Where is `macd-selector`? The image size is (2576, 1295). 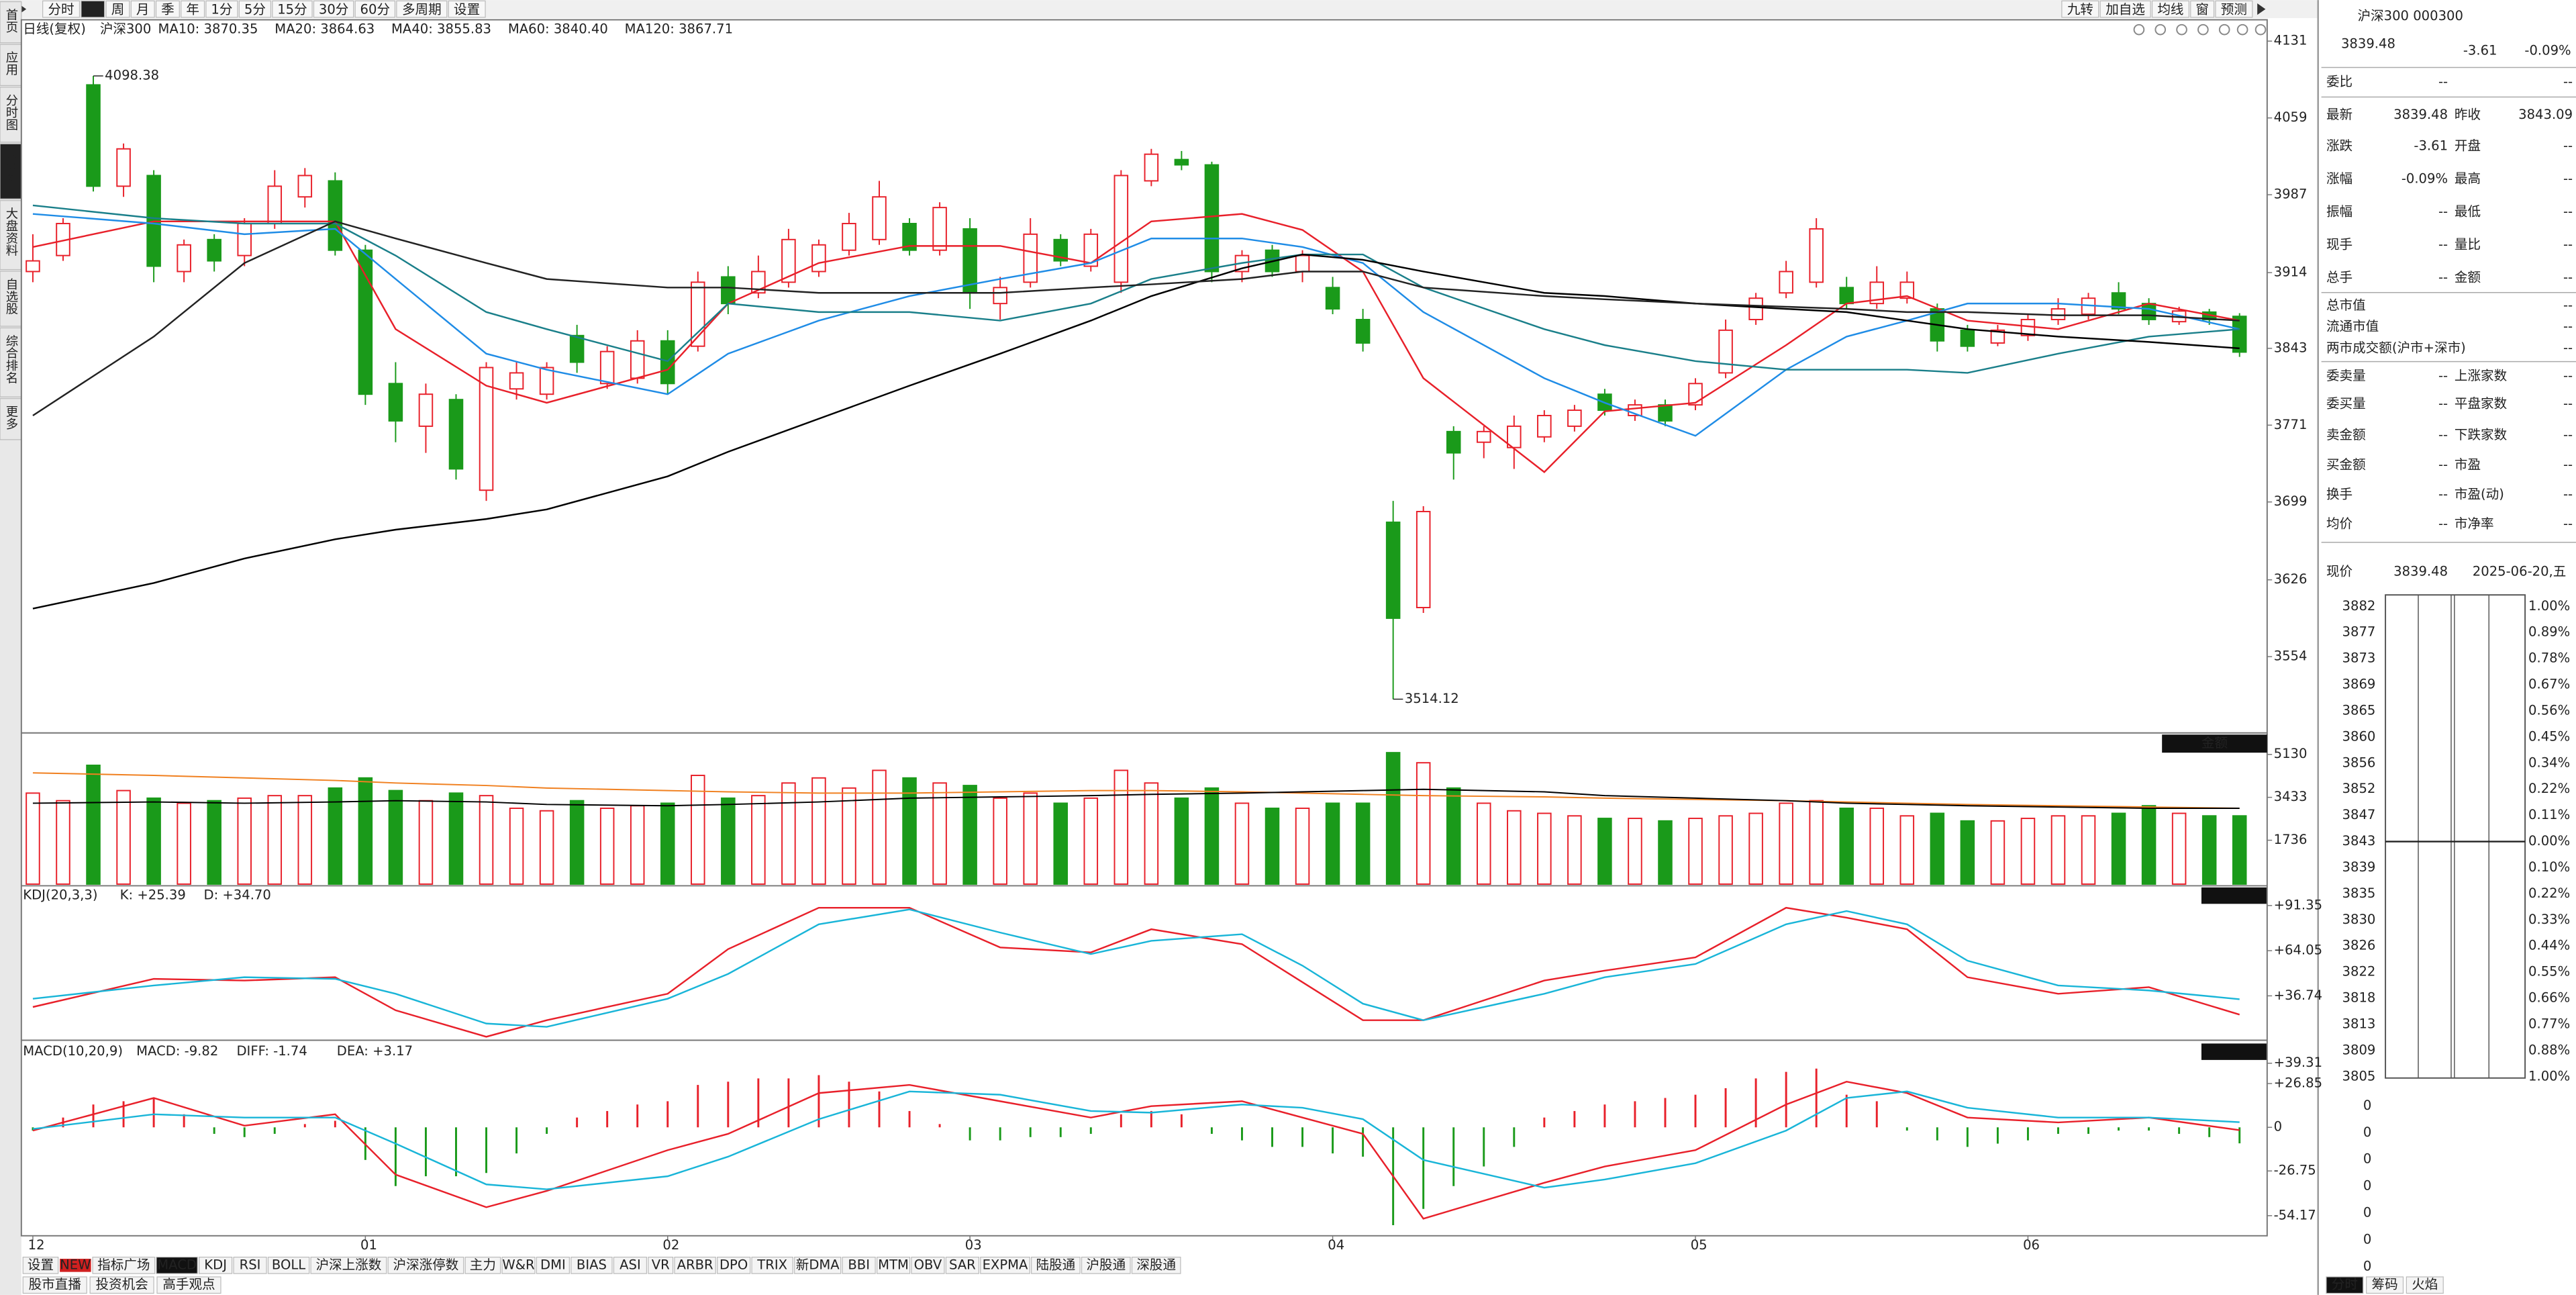 macd-selector is located at coordinates (2234, 1052).